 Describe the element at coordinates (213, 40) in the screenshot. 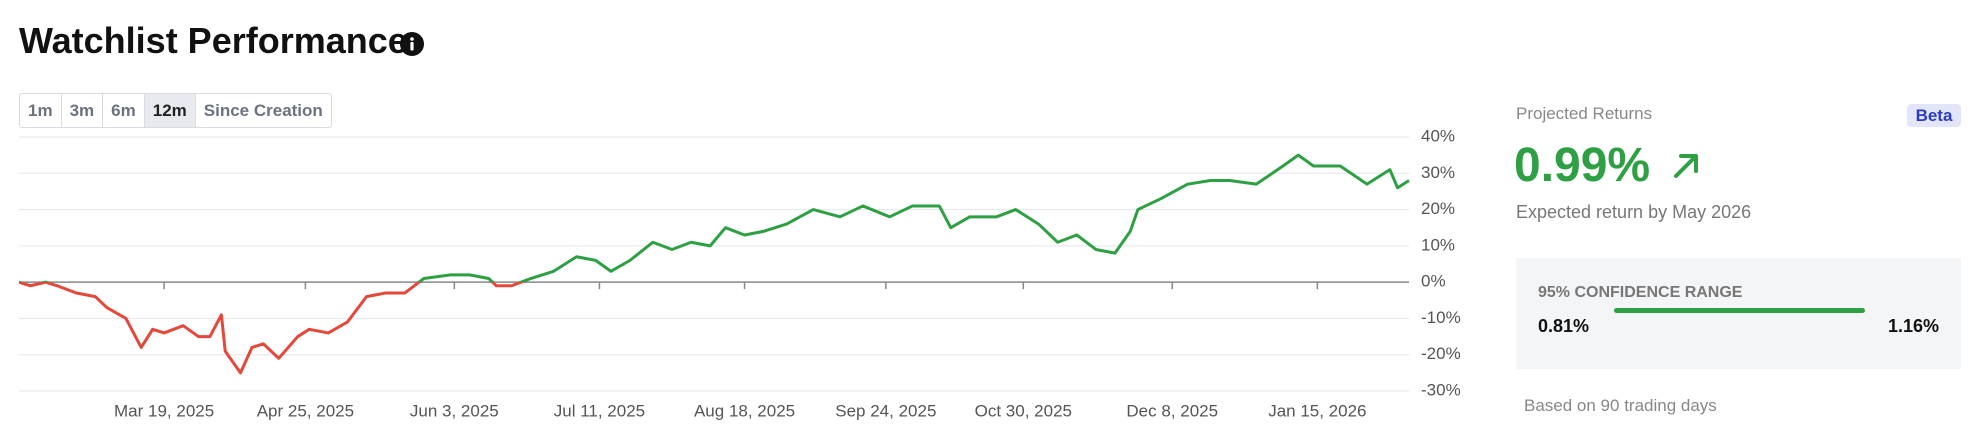

I see `page-title: Watchlist Performance` at that location.